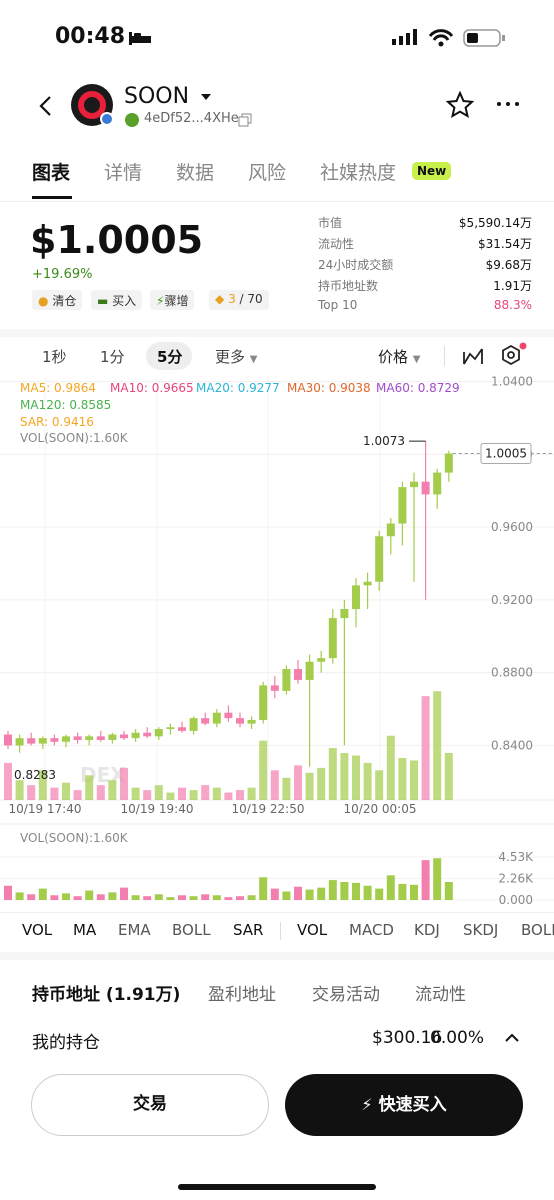  Describe the element at coordinates (512, 600) in the screenshot. I see `y-tick-label: 0.9200` at that location.